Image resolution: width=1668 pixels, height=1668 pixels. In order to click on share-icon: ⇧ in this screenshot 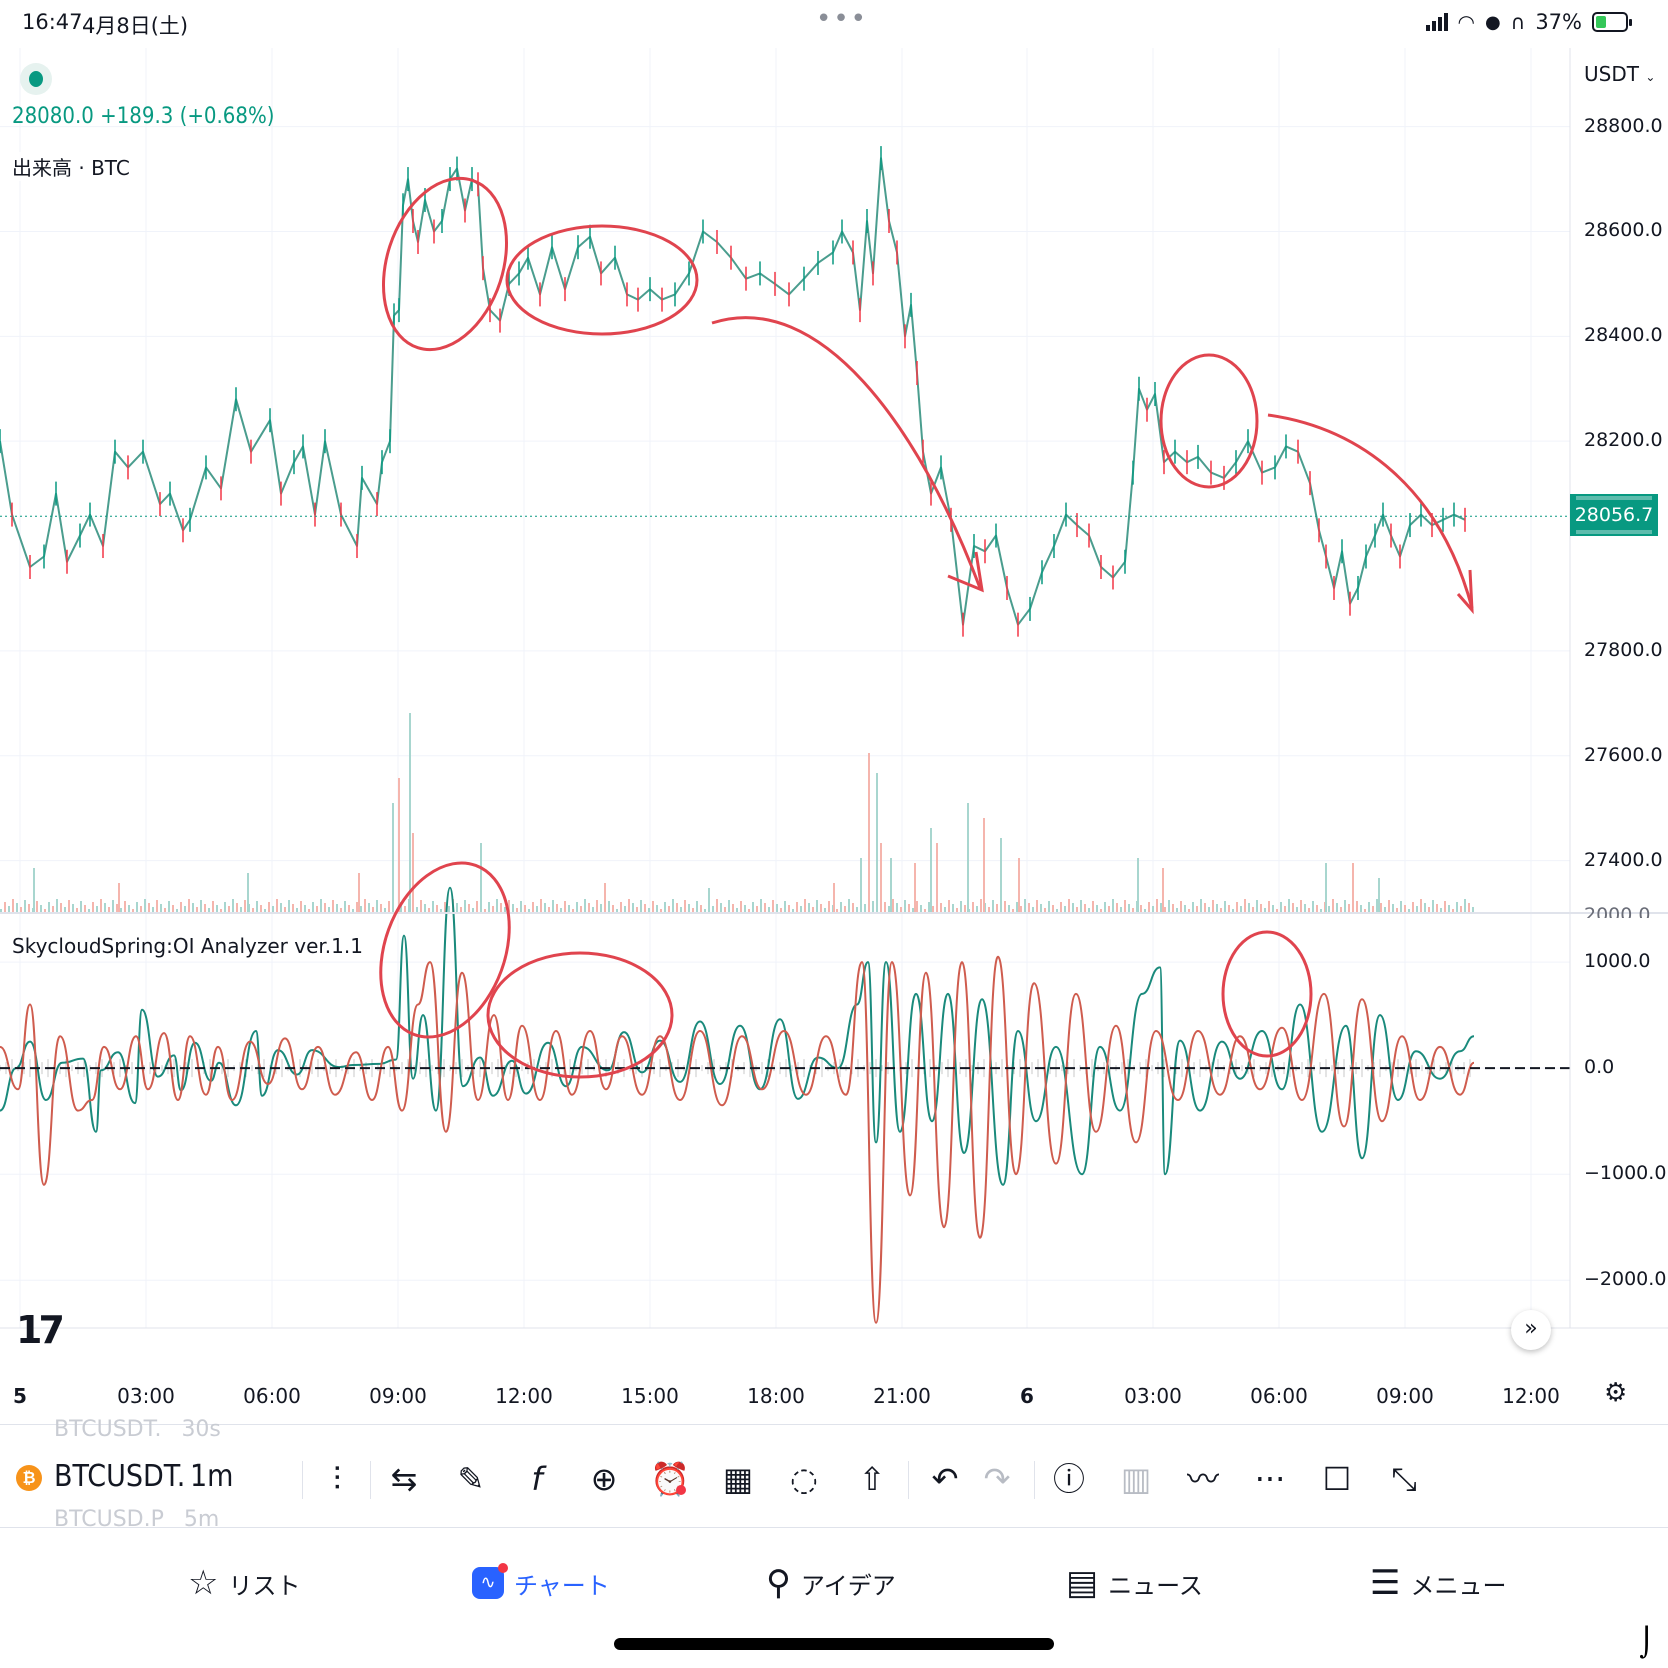, I will do `click(872, 1479)`.